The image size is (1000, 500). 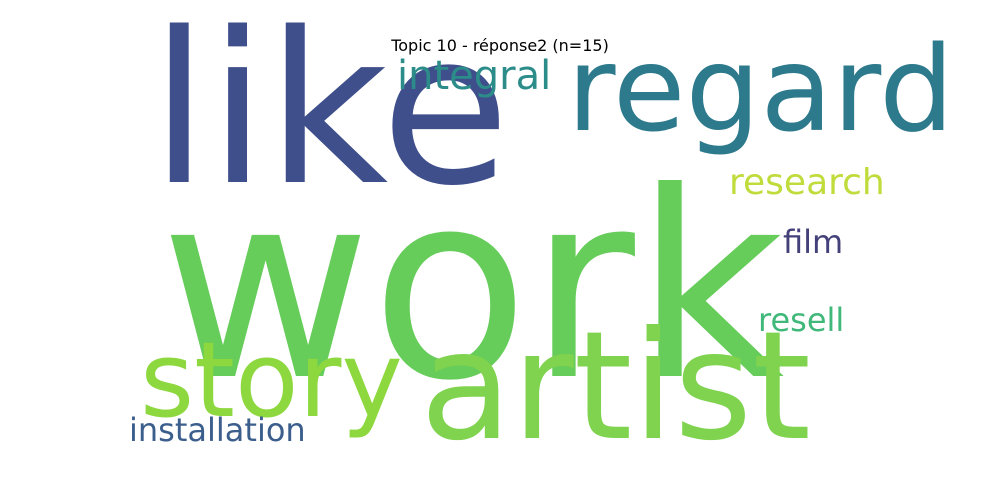 What do you see at coordinates (807, 182) in the screenshot?
I see `word-research: research` at bounding box center [807, 182].